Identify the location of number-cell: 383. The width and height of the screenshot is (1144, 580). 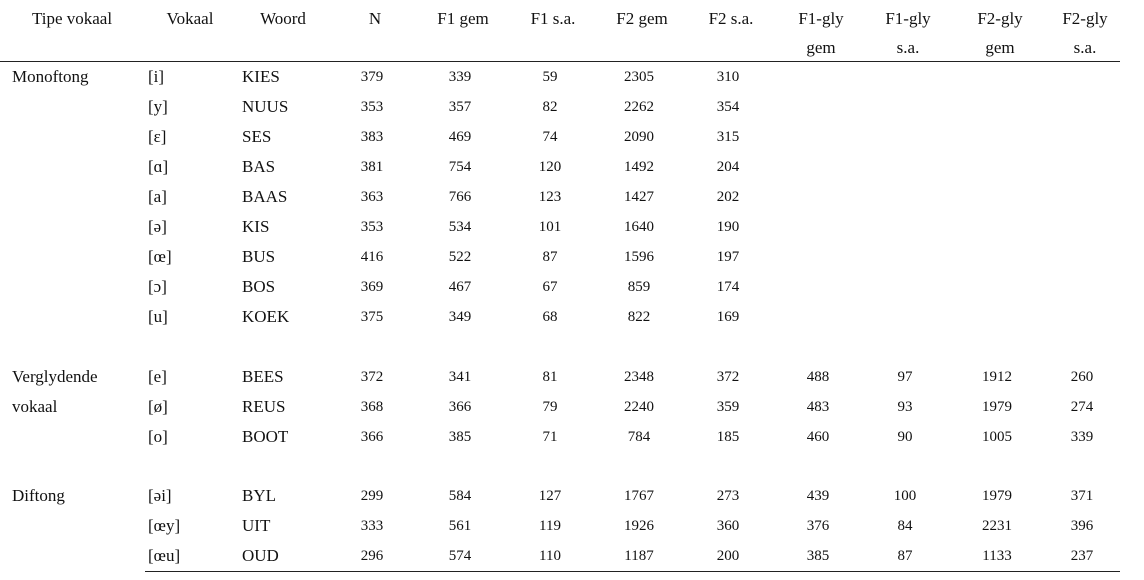
(372, 137).